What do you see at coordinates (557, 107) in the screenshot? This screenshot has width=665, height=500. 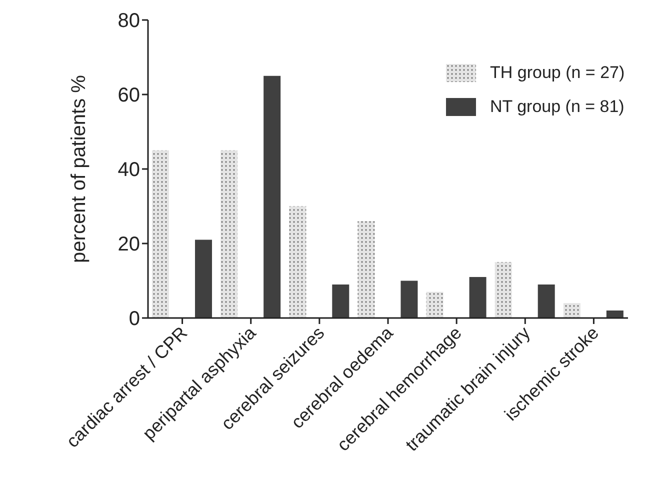 I see `legend-label: NT group (n = 81)` at bounding box center [557, 107].